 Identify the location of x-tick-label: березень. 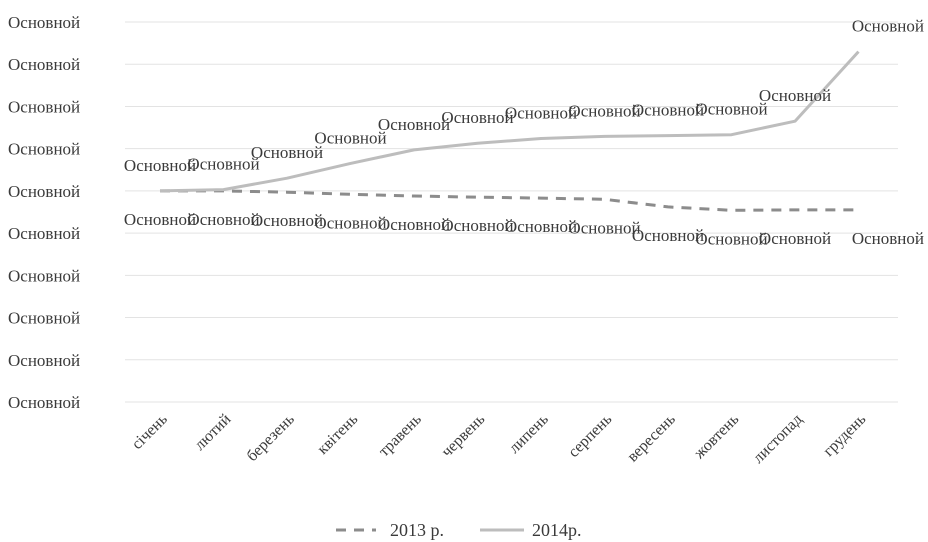
(271, 438).